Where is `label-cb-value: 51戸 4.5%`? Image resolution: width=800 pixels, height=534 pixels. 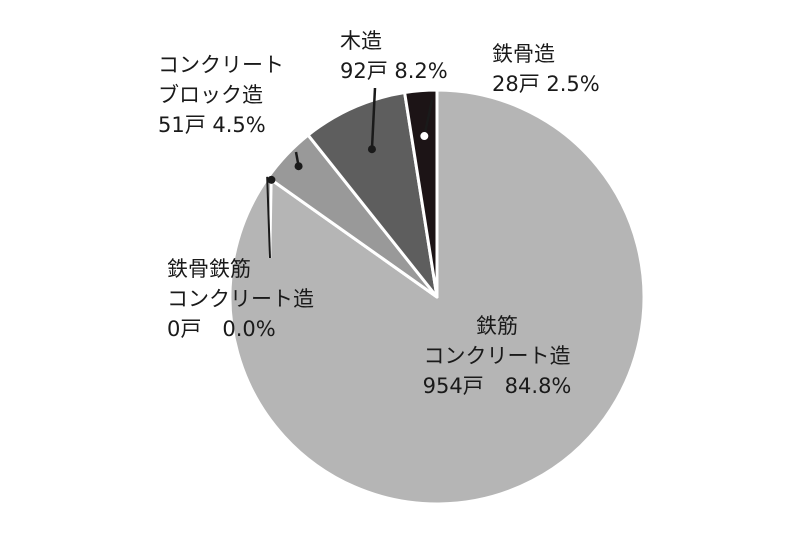 label-cb-value: 51戸 4.5% is located at coordinates (212, 125).